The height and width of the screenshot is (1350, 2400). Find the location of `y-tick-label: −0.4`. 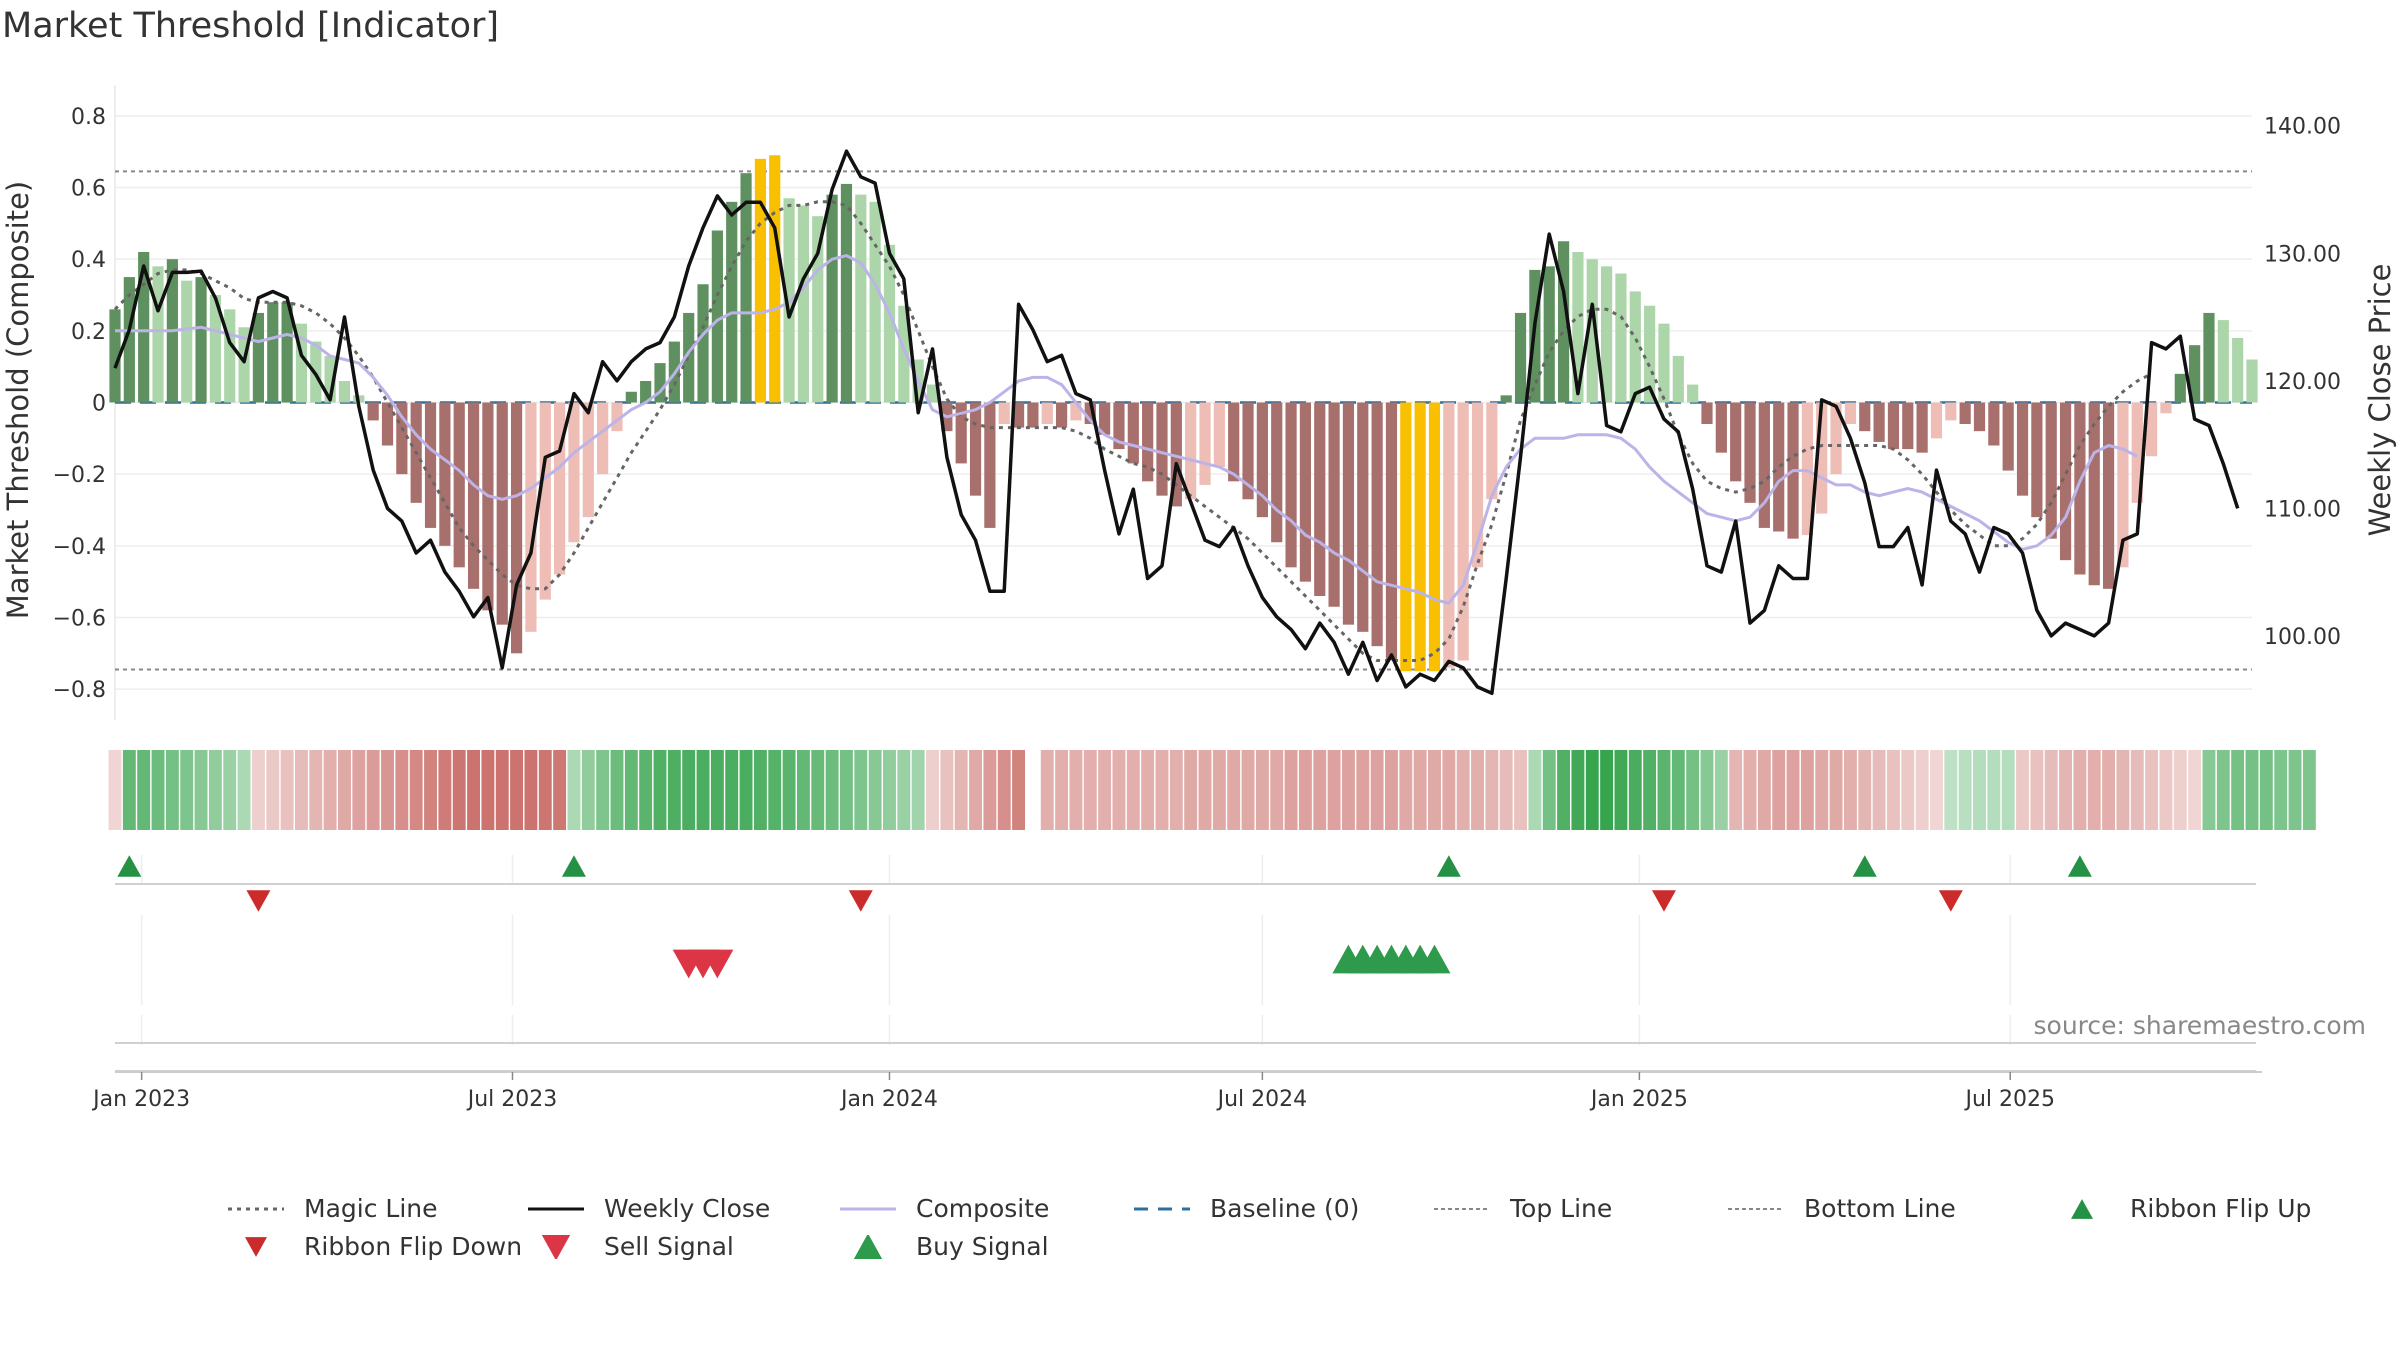

y-tick-label: −0.4 is located at coordinates (79, 547).